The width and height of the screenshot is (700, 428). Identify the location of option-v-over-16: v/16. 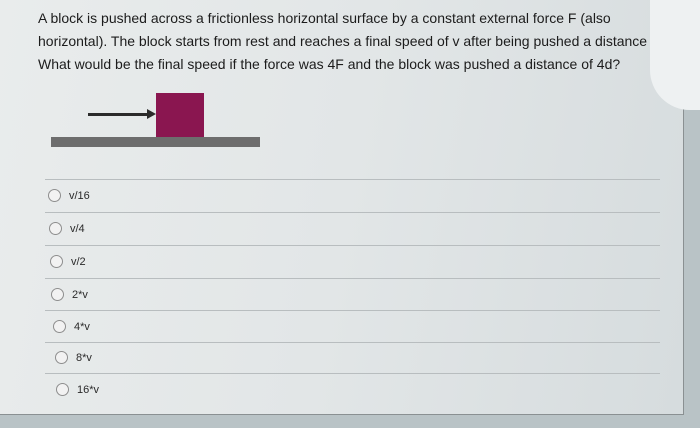
(69, 195).